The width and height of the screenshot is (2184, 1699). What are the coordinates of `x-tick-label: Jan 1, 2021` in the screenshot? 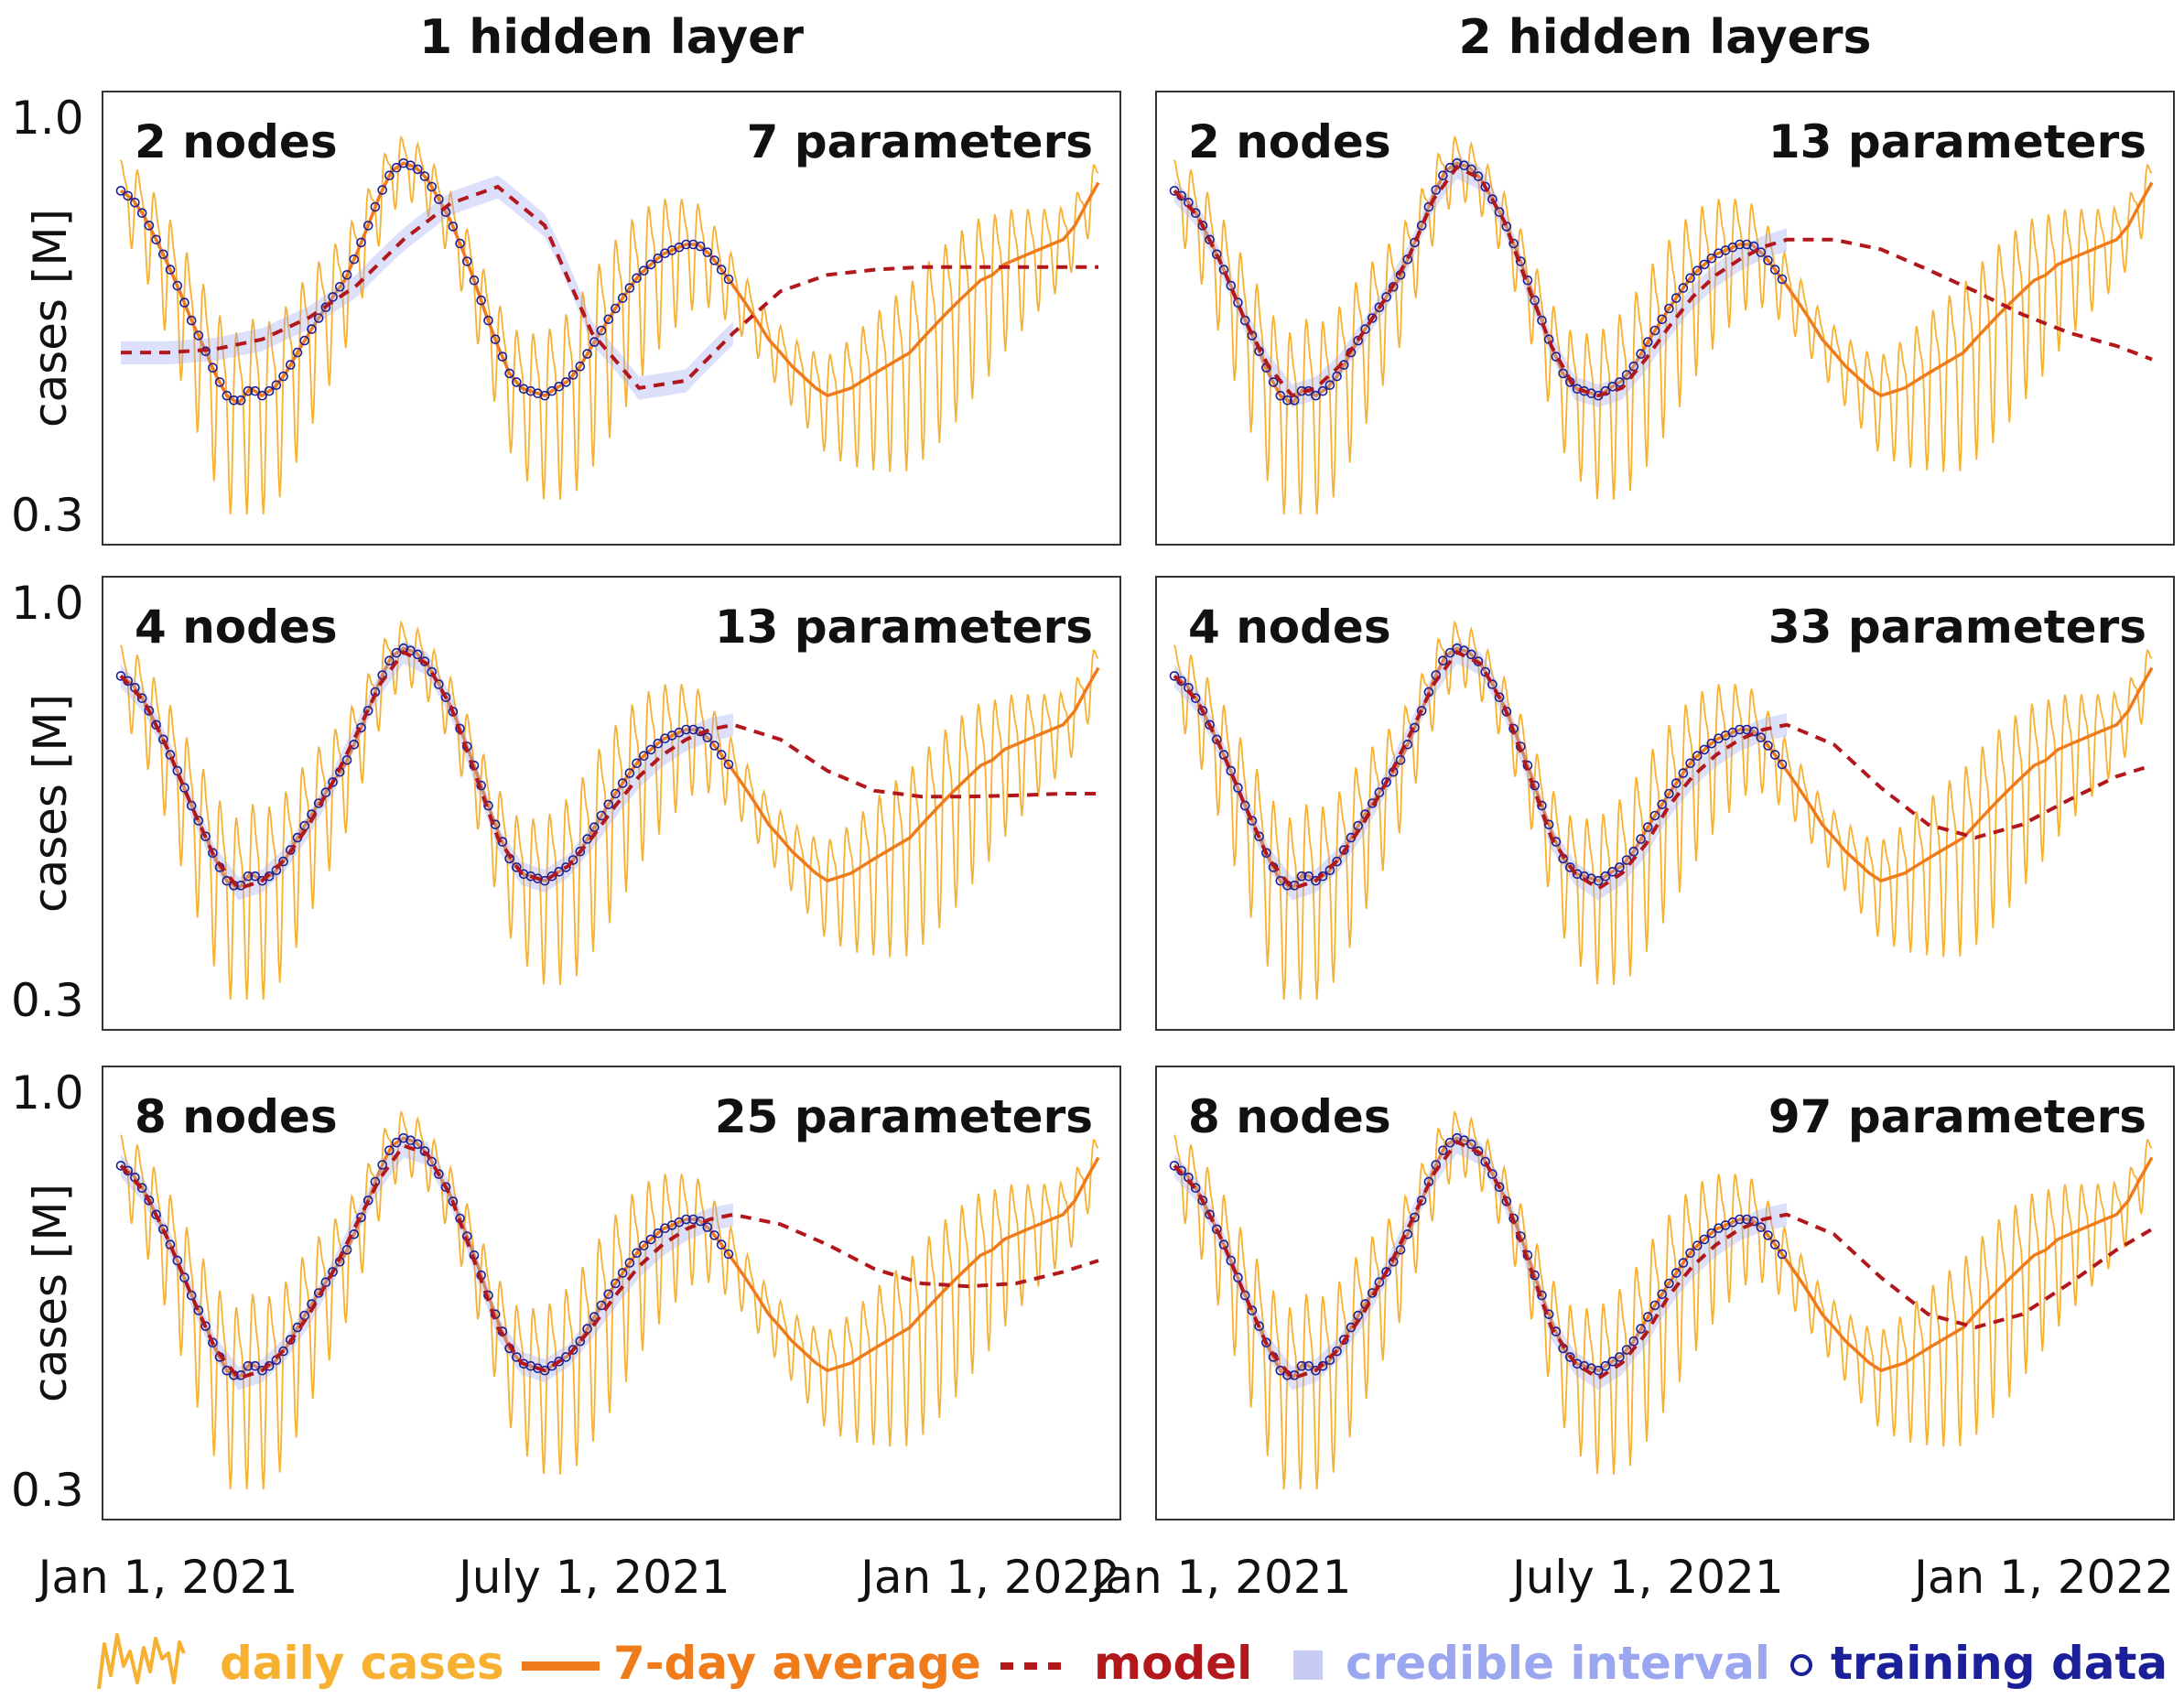 It's located at (167, 1577).